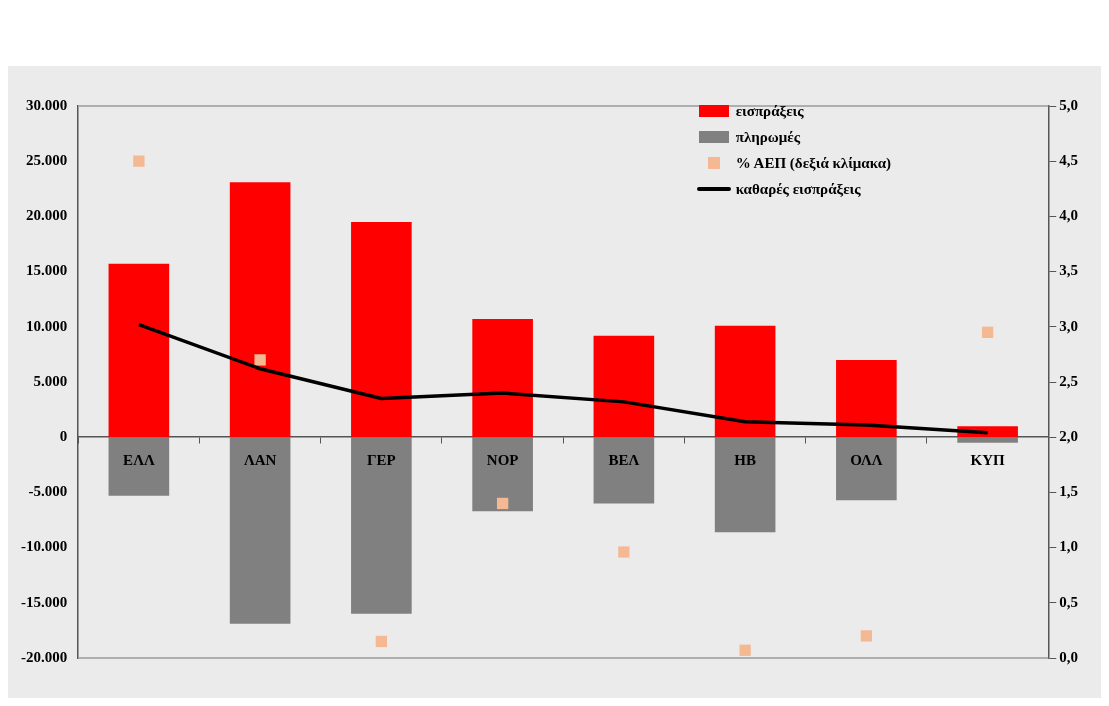 The width and height of the screenshot is (1109, 706). Describe the element at coordinates (866, 459) in the screenshot. I see `x-tick-label: ΟΛΛ` at that location.